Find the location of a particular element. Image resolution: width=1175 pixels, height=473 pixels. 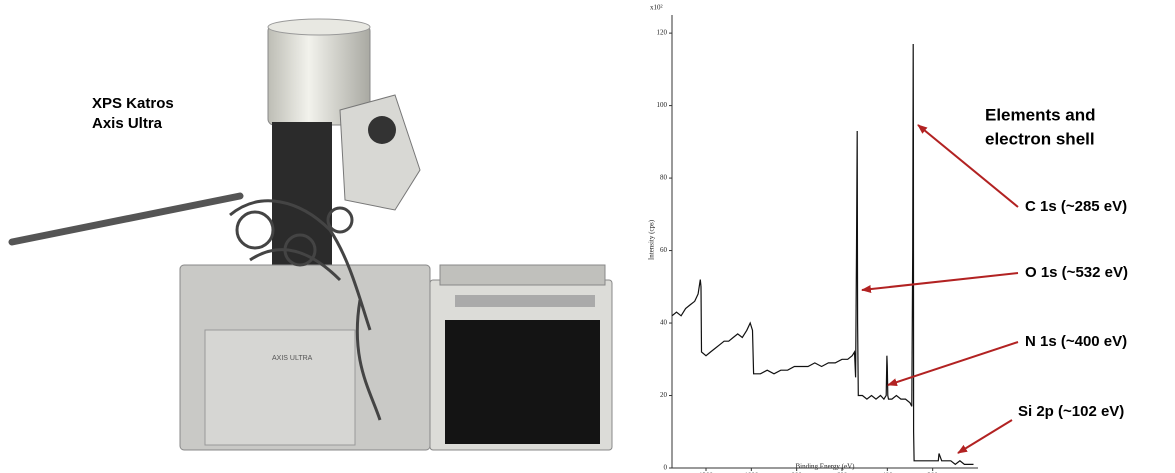

y-axis-label: Intensity (cps) is located at coordinates (652, 239).